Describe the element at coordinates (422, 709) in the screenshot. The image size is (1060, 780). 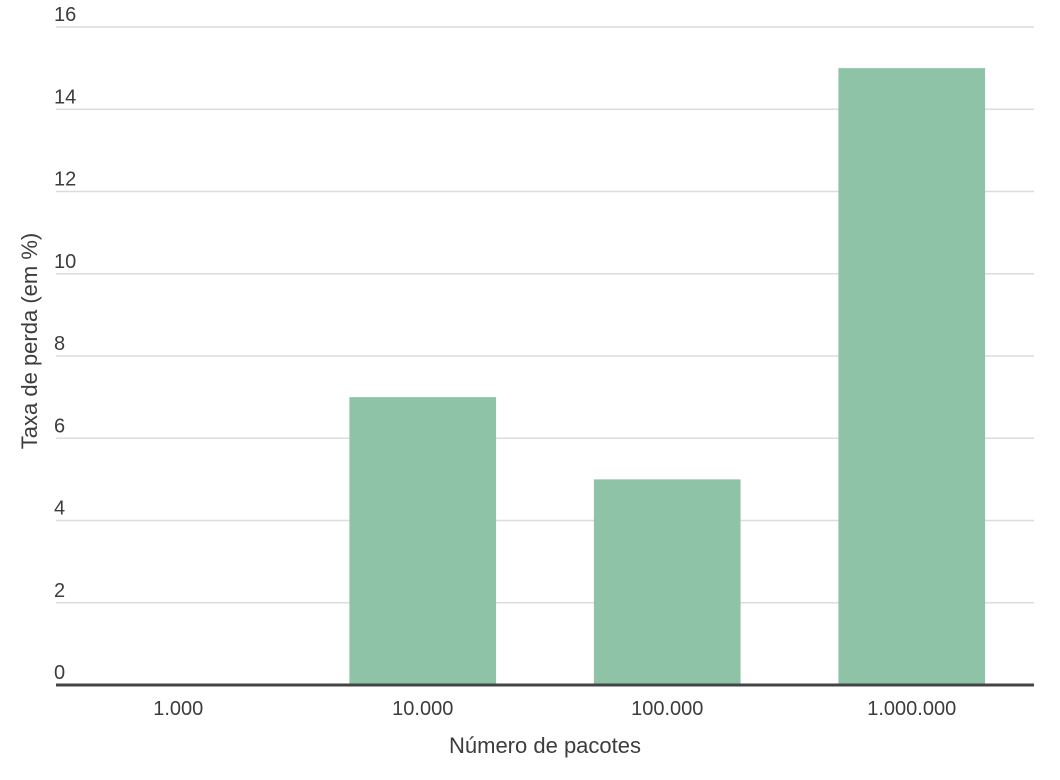
I see `x-tick-label: 10.000` at that location.